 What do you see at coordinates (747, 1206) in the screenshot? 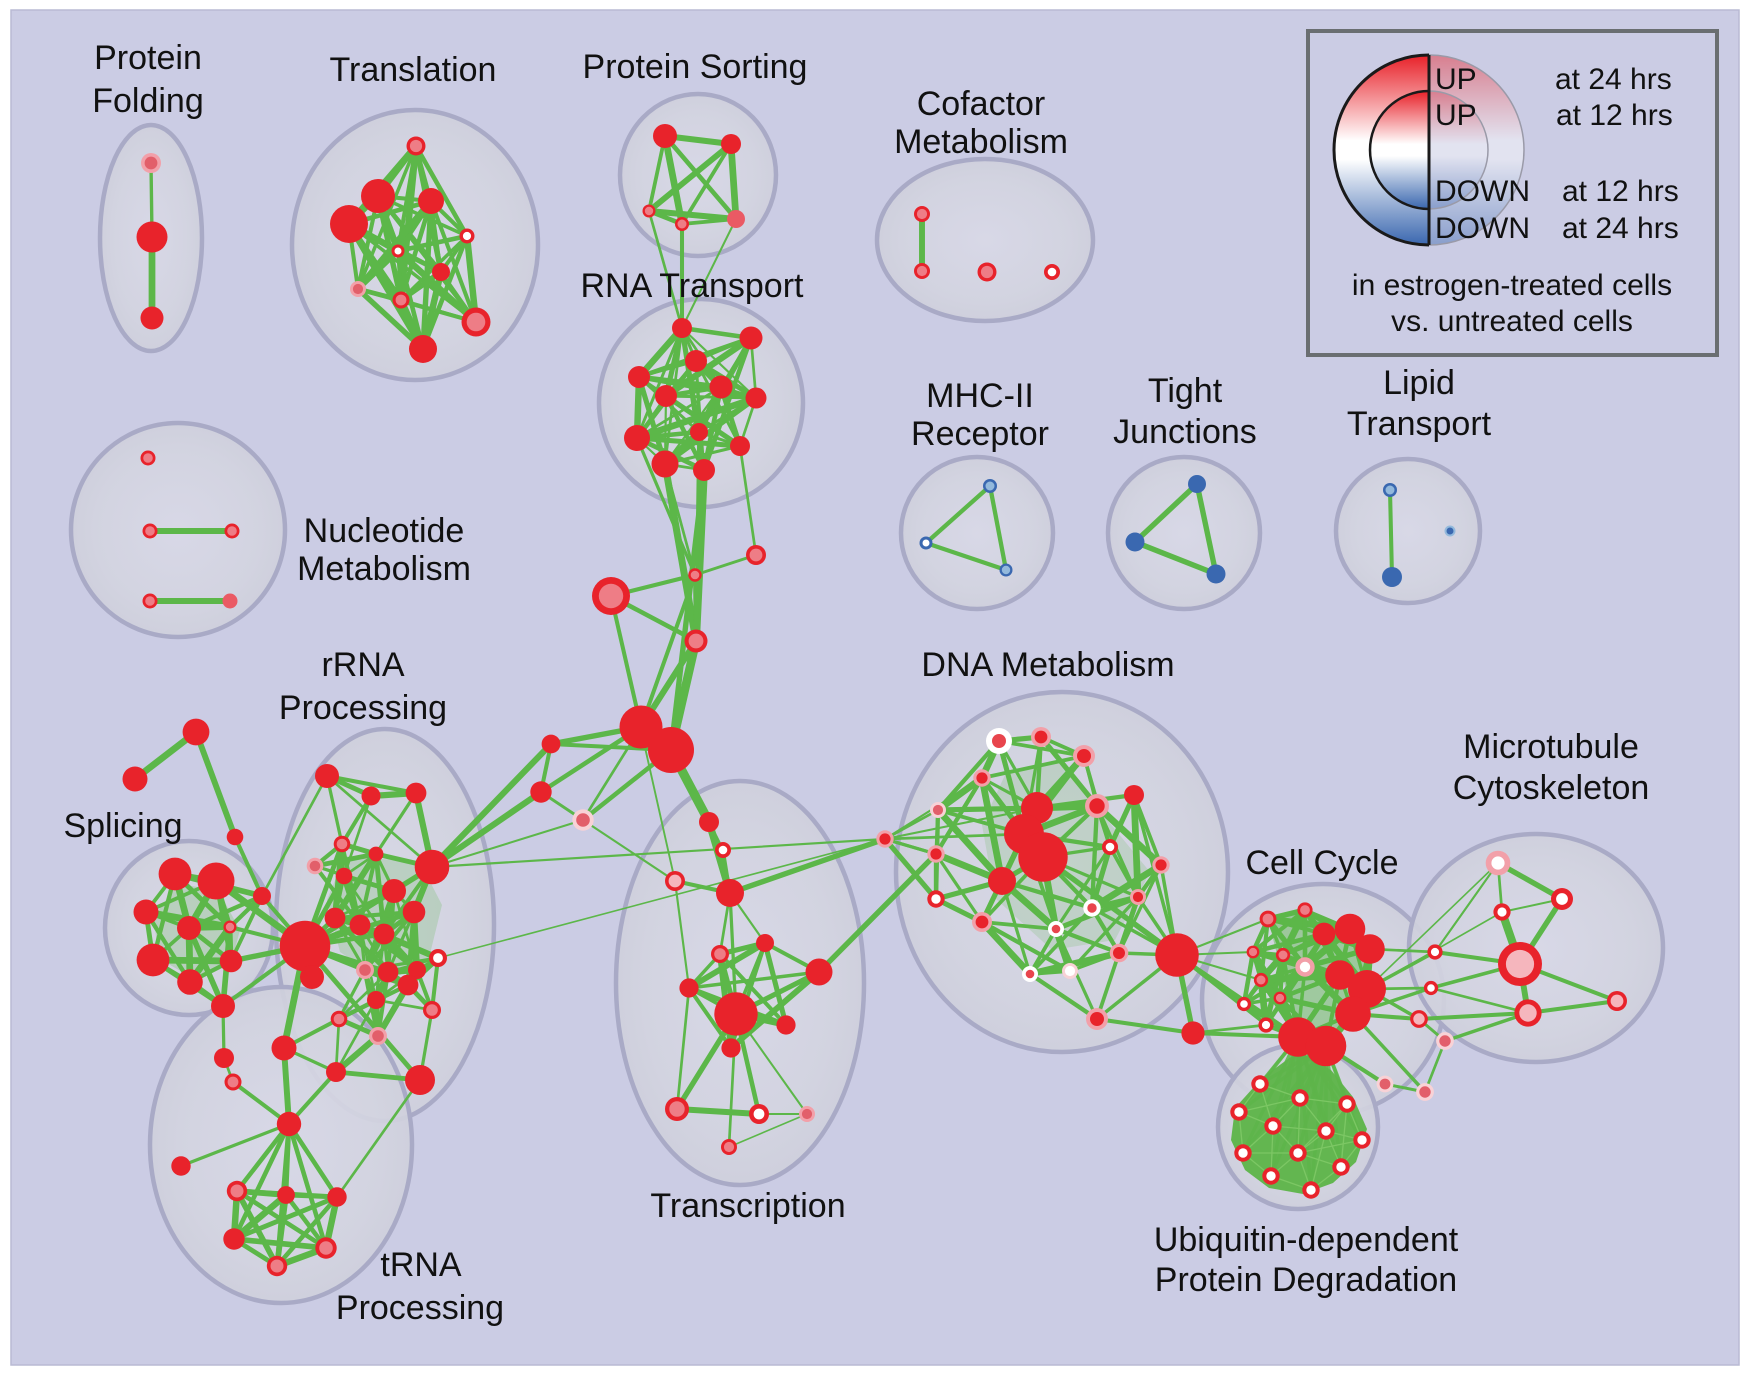
I see `svg-text: Transcription` at bounding box center [747, 1206].